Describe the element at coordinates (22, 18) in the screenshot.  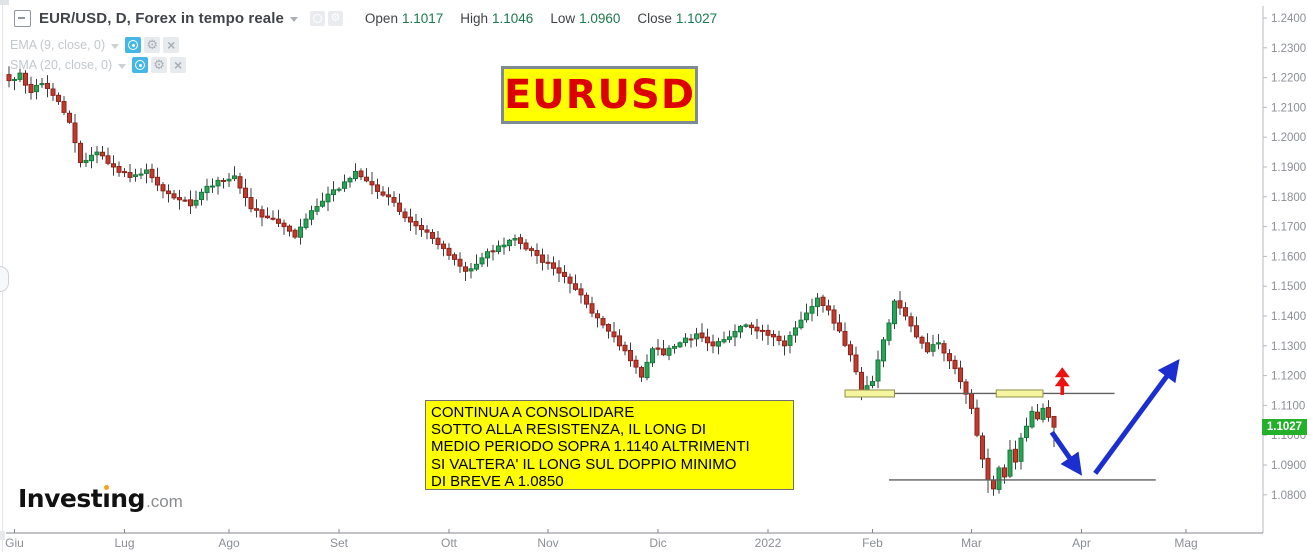
I see `collapse-chart-icon` at that location.